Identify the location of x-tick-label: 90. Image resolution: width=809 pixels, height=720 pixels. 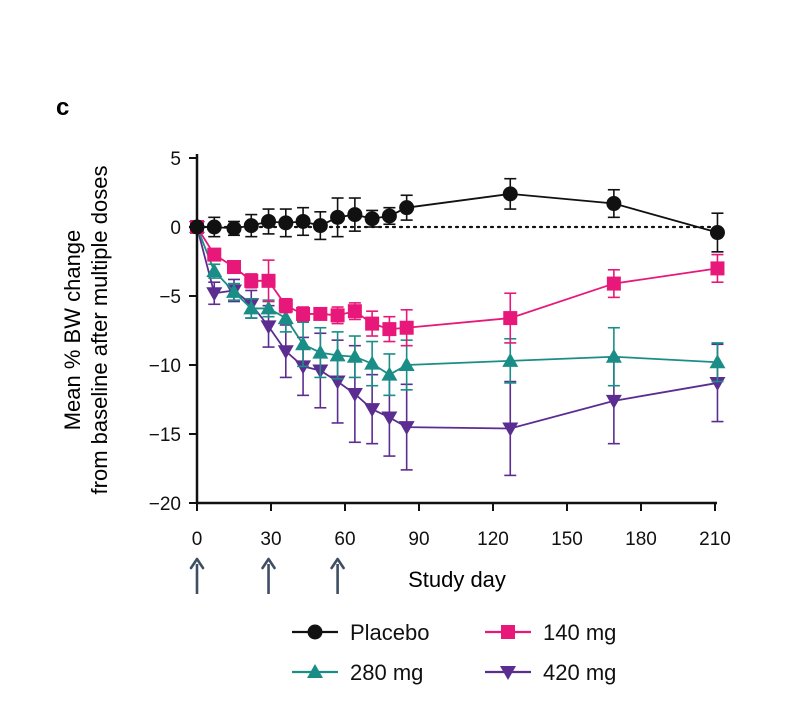
(418, 539).